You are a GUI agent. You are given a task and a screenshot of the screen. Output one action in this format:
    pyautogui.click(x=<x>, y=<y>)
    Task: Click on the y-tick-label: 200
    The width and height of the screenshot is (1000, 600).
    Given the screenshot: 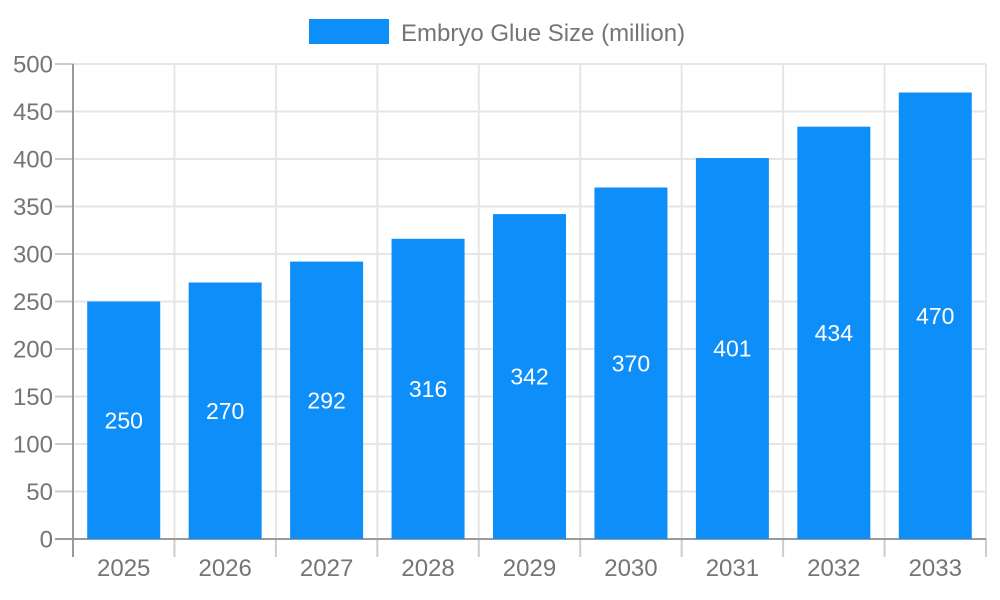 What is the action you would take?
    pyautogui.click(x=33, y=349)
    